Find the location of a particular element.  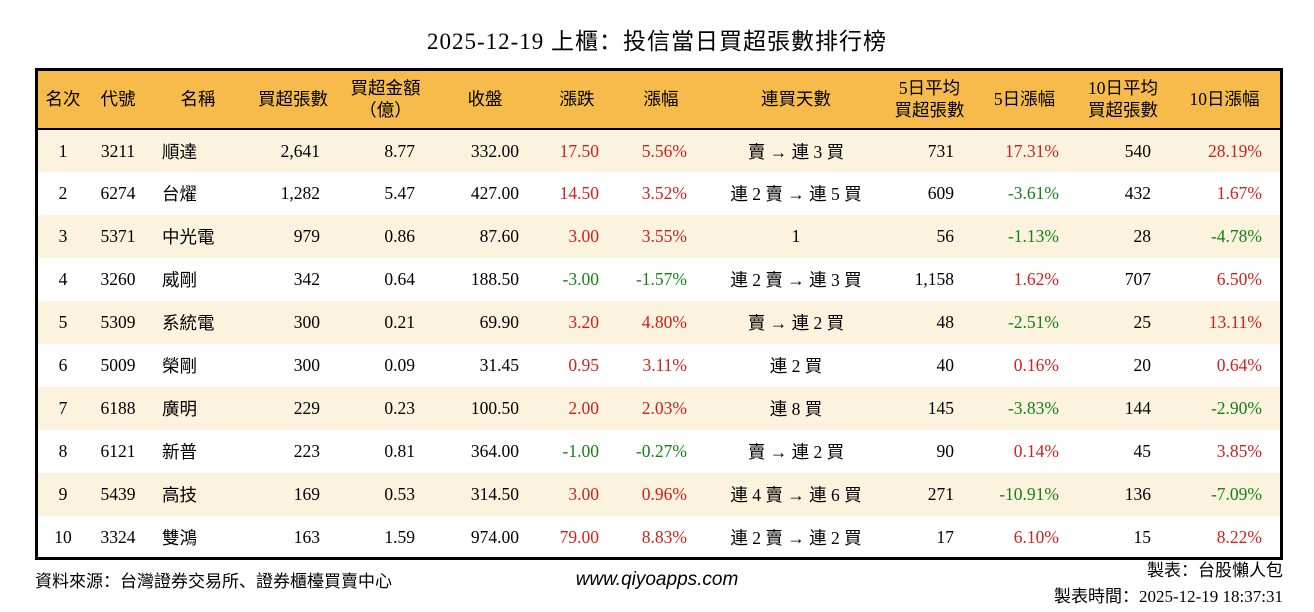

cell-close: 364.00 is located at coordinates (494, 451).